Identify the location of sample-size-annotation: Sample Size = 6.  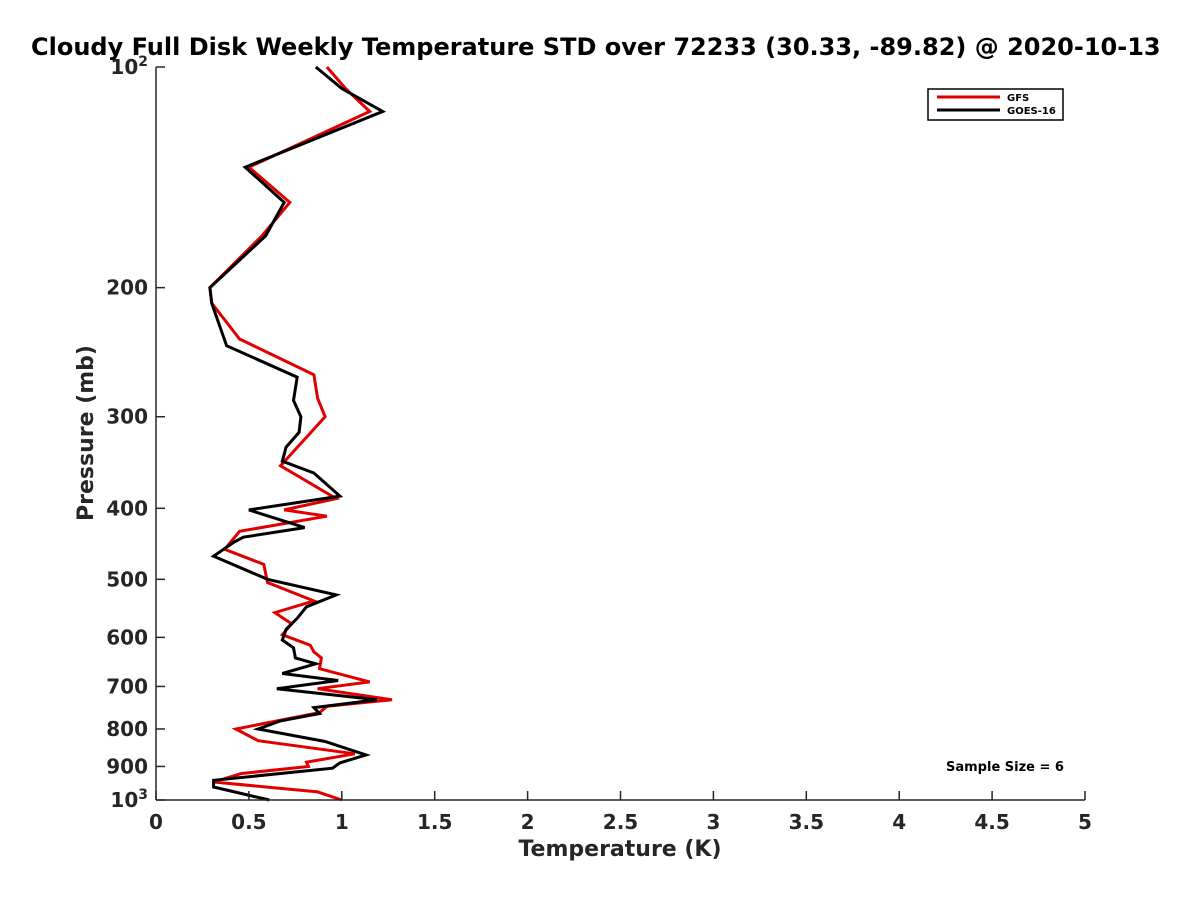
(1005, 767).